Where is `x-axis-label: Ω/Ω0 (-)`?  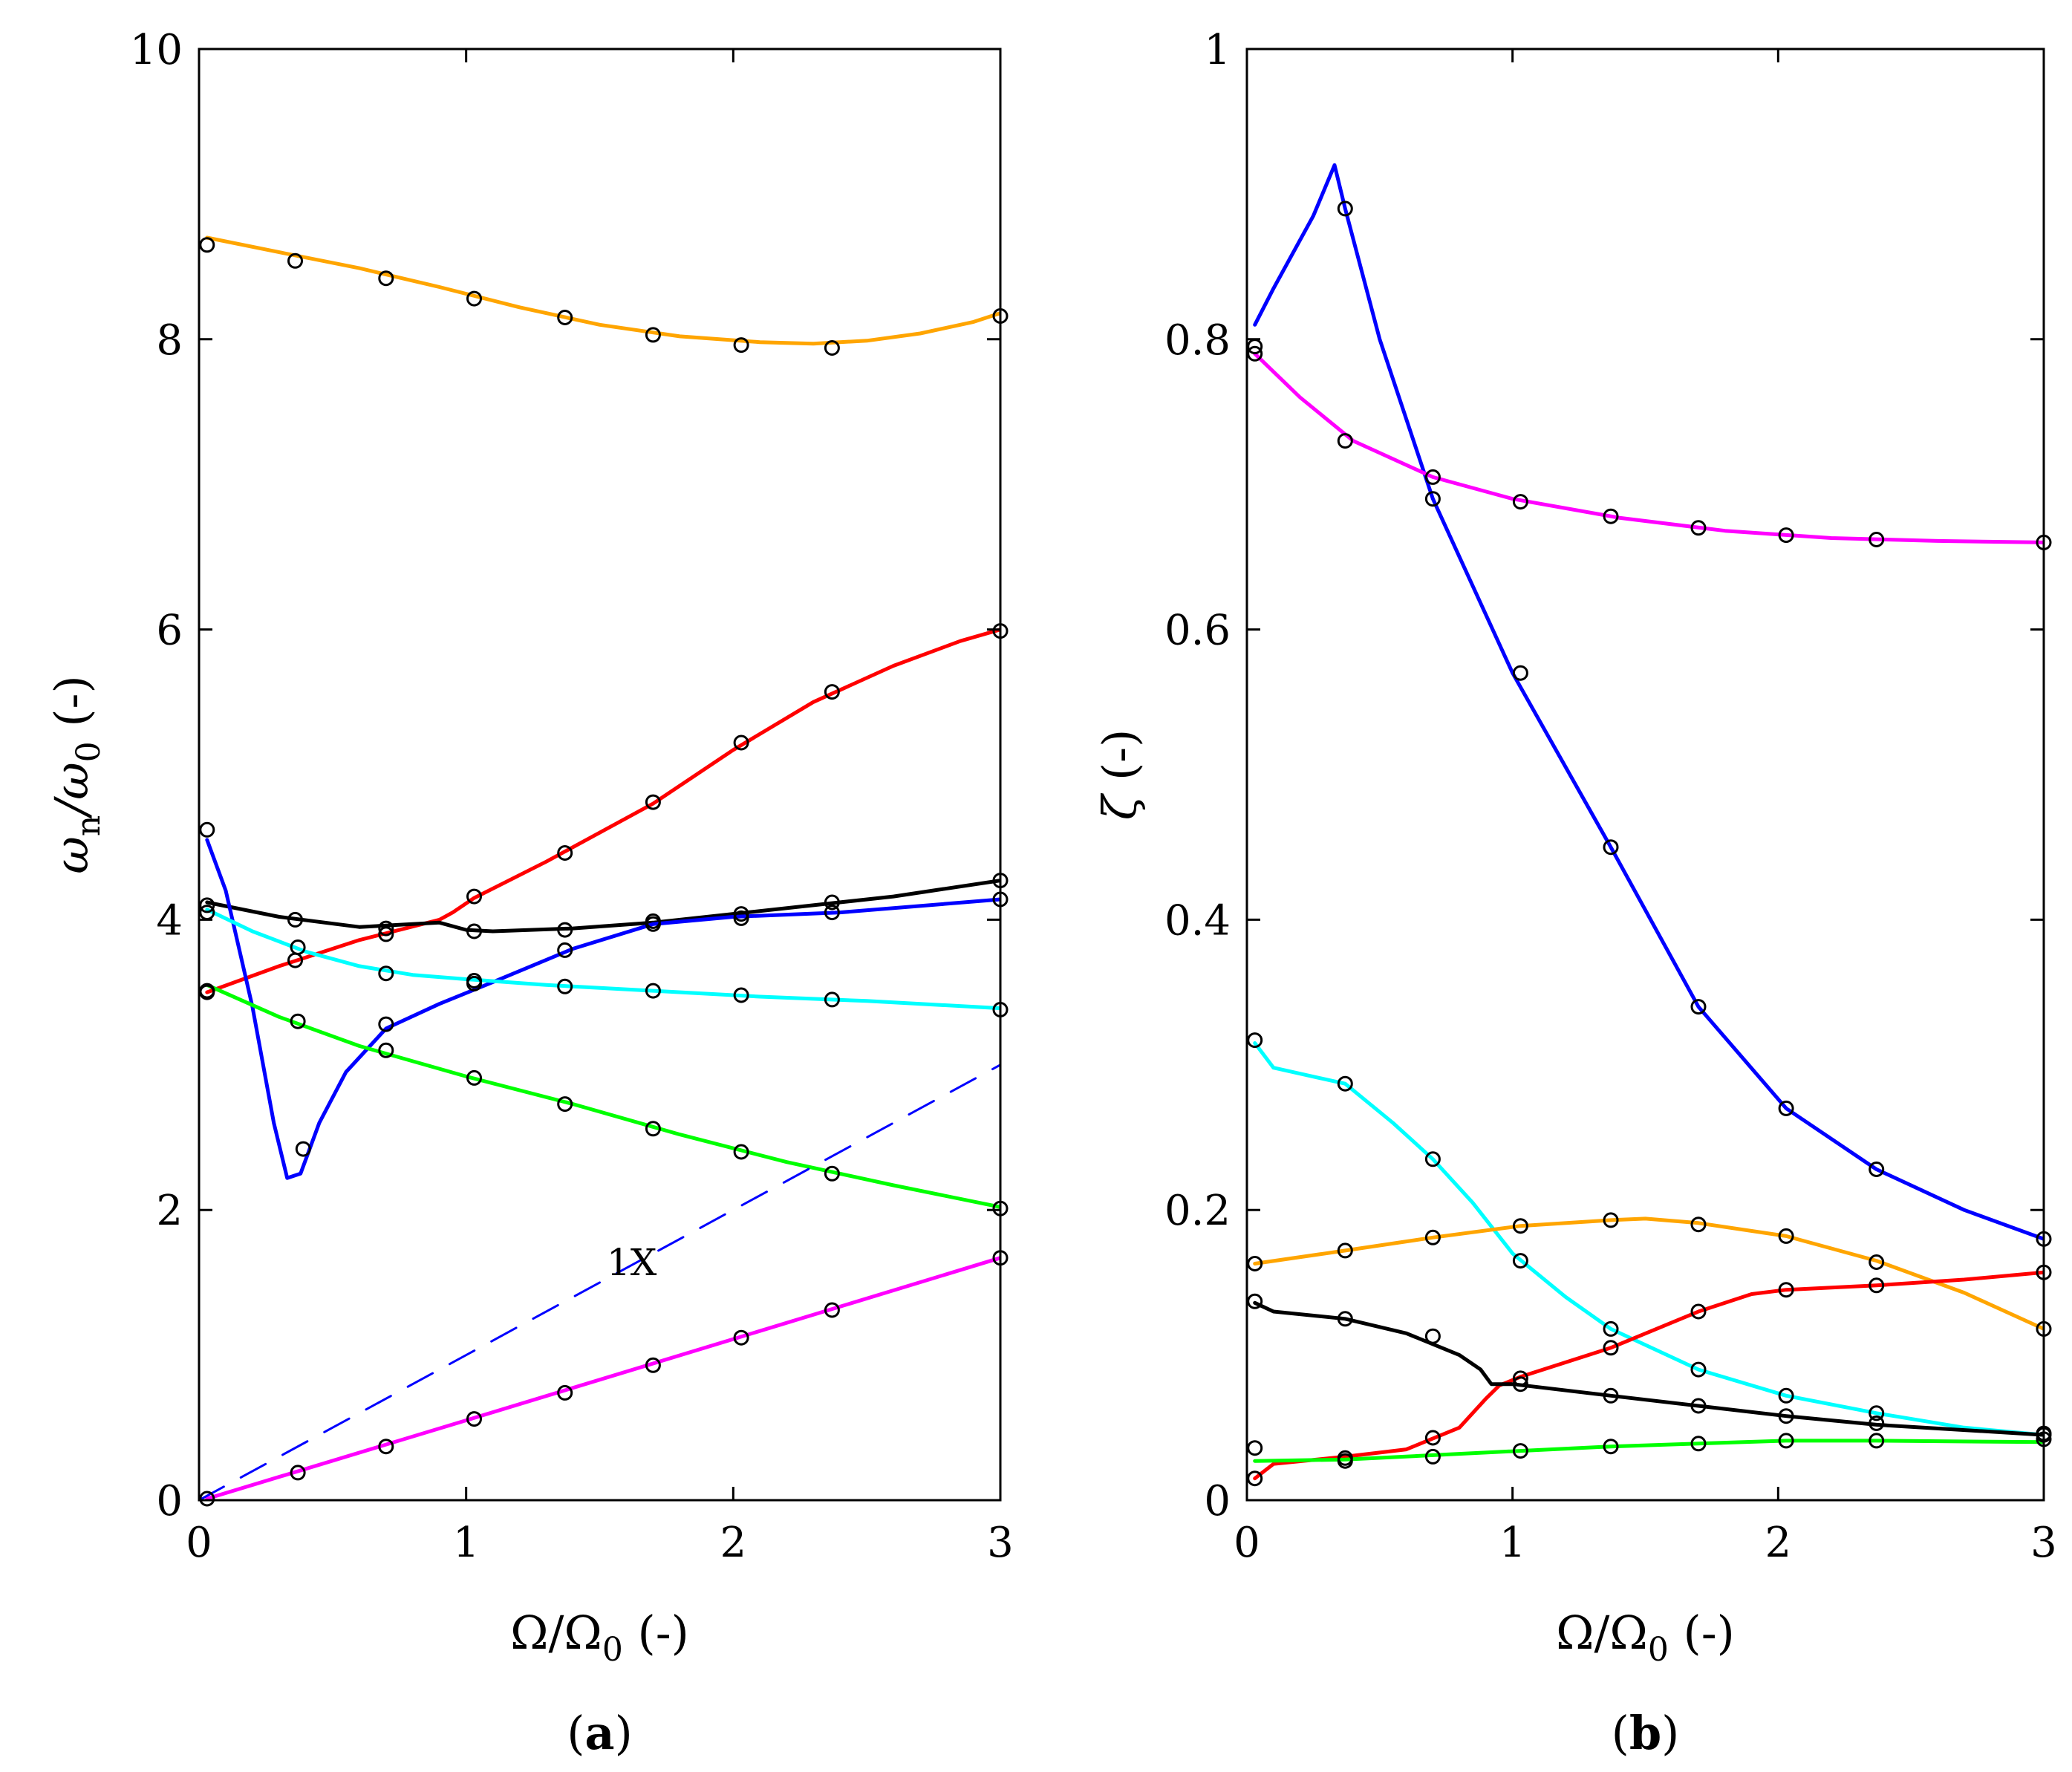
x-axis-label: Ω/Ω0 (-) is located at coordinates (1645, 1638).